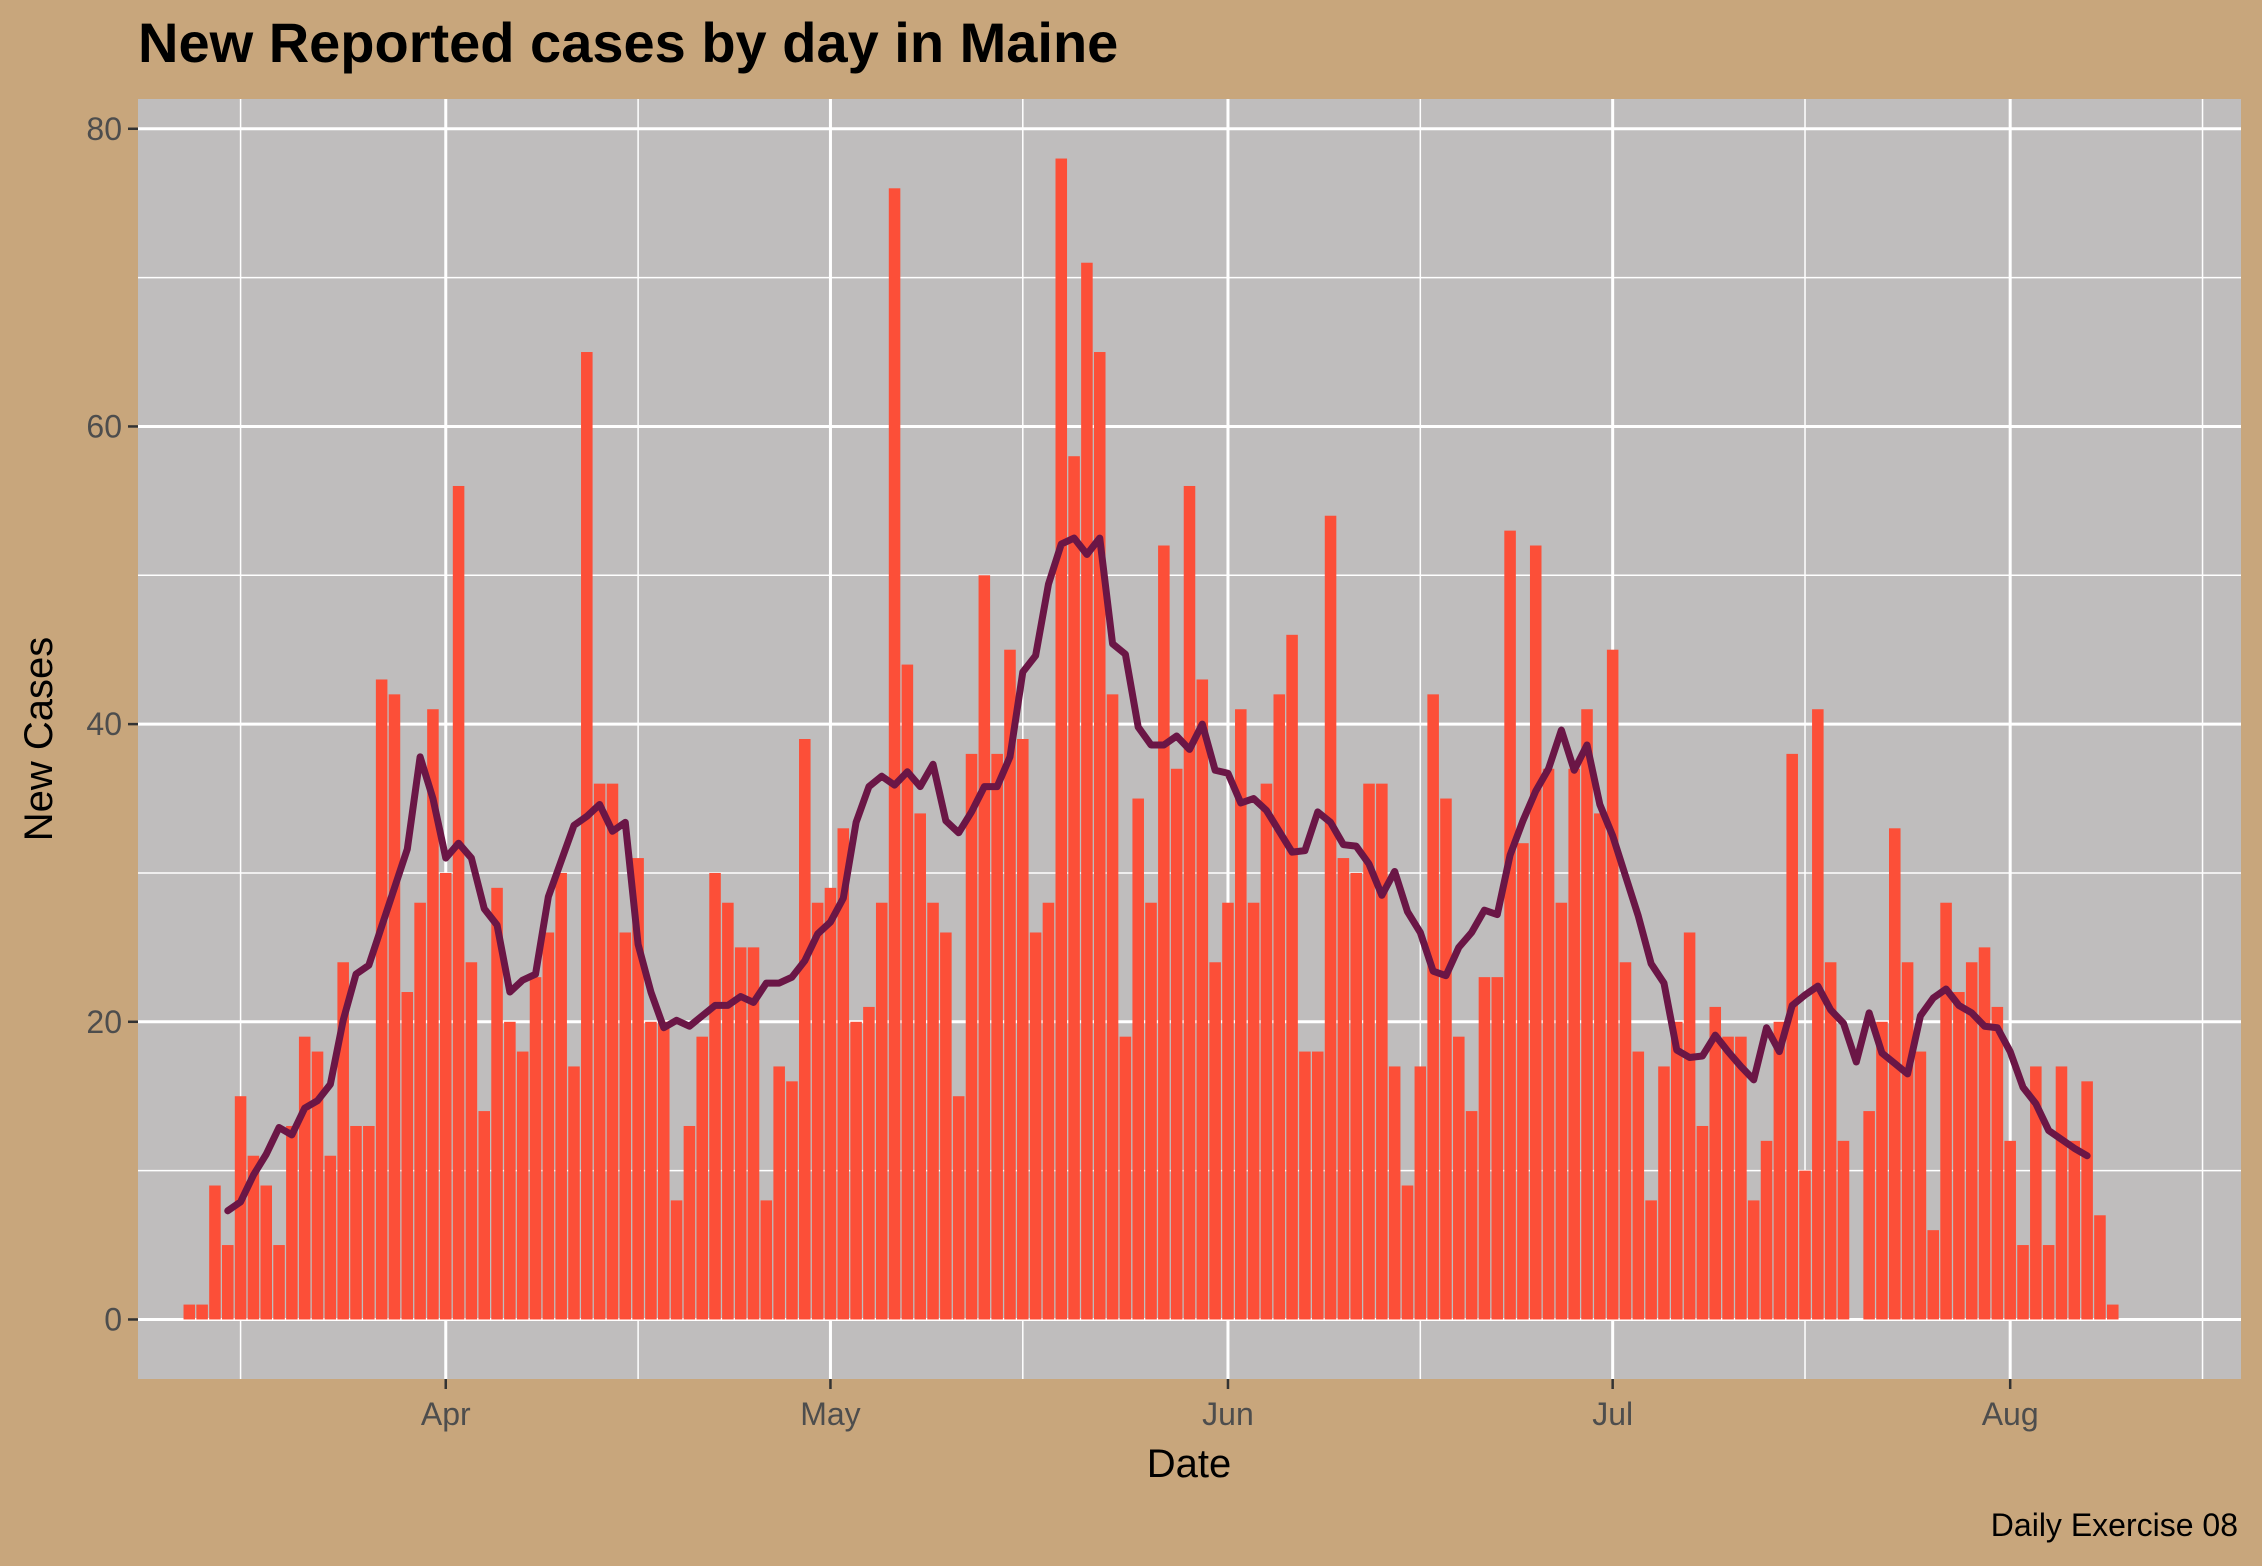 This screenshot has width=2262, height=1566. I want to click on y-tick-label: 60, so click(104, 426).